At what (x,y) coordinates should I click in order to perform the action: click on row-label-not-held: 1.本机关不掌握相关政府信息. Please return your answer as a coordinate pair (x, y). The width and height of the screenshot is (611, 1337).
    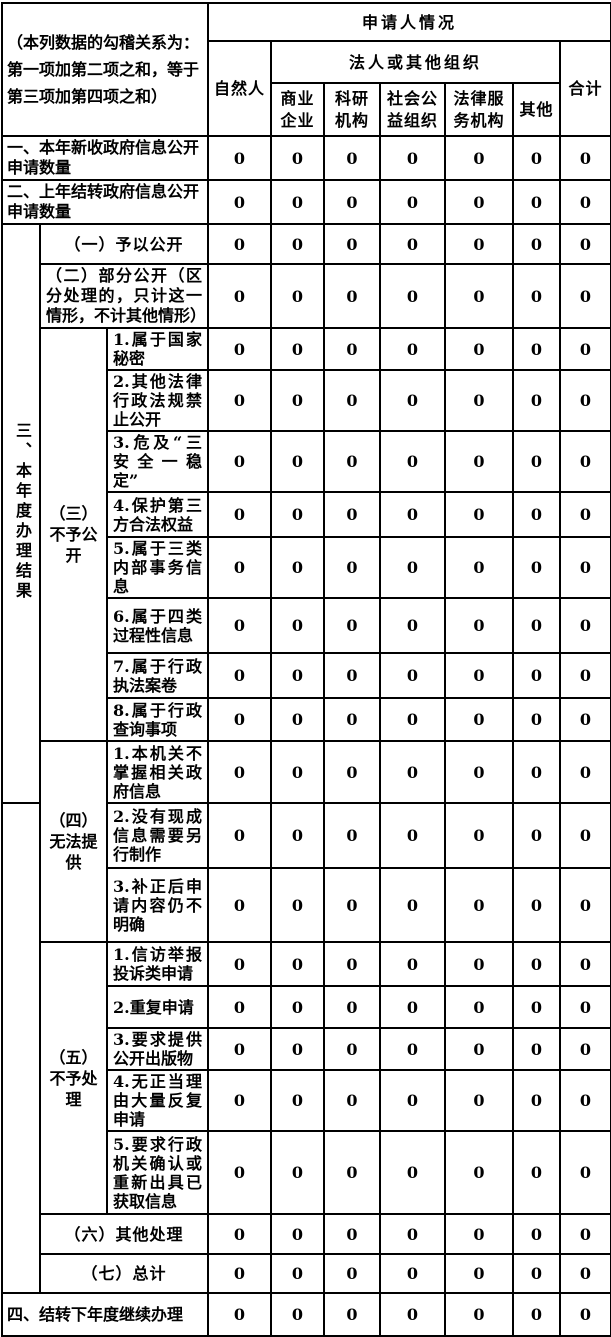
    Looking at the image, I should click on (157, 772).